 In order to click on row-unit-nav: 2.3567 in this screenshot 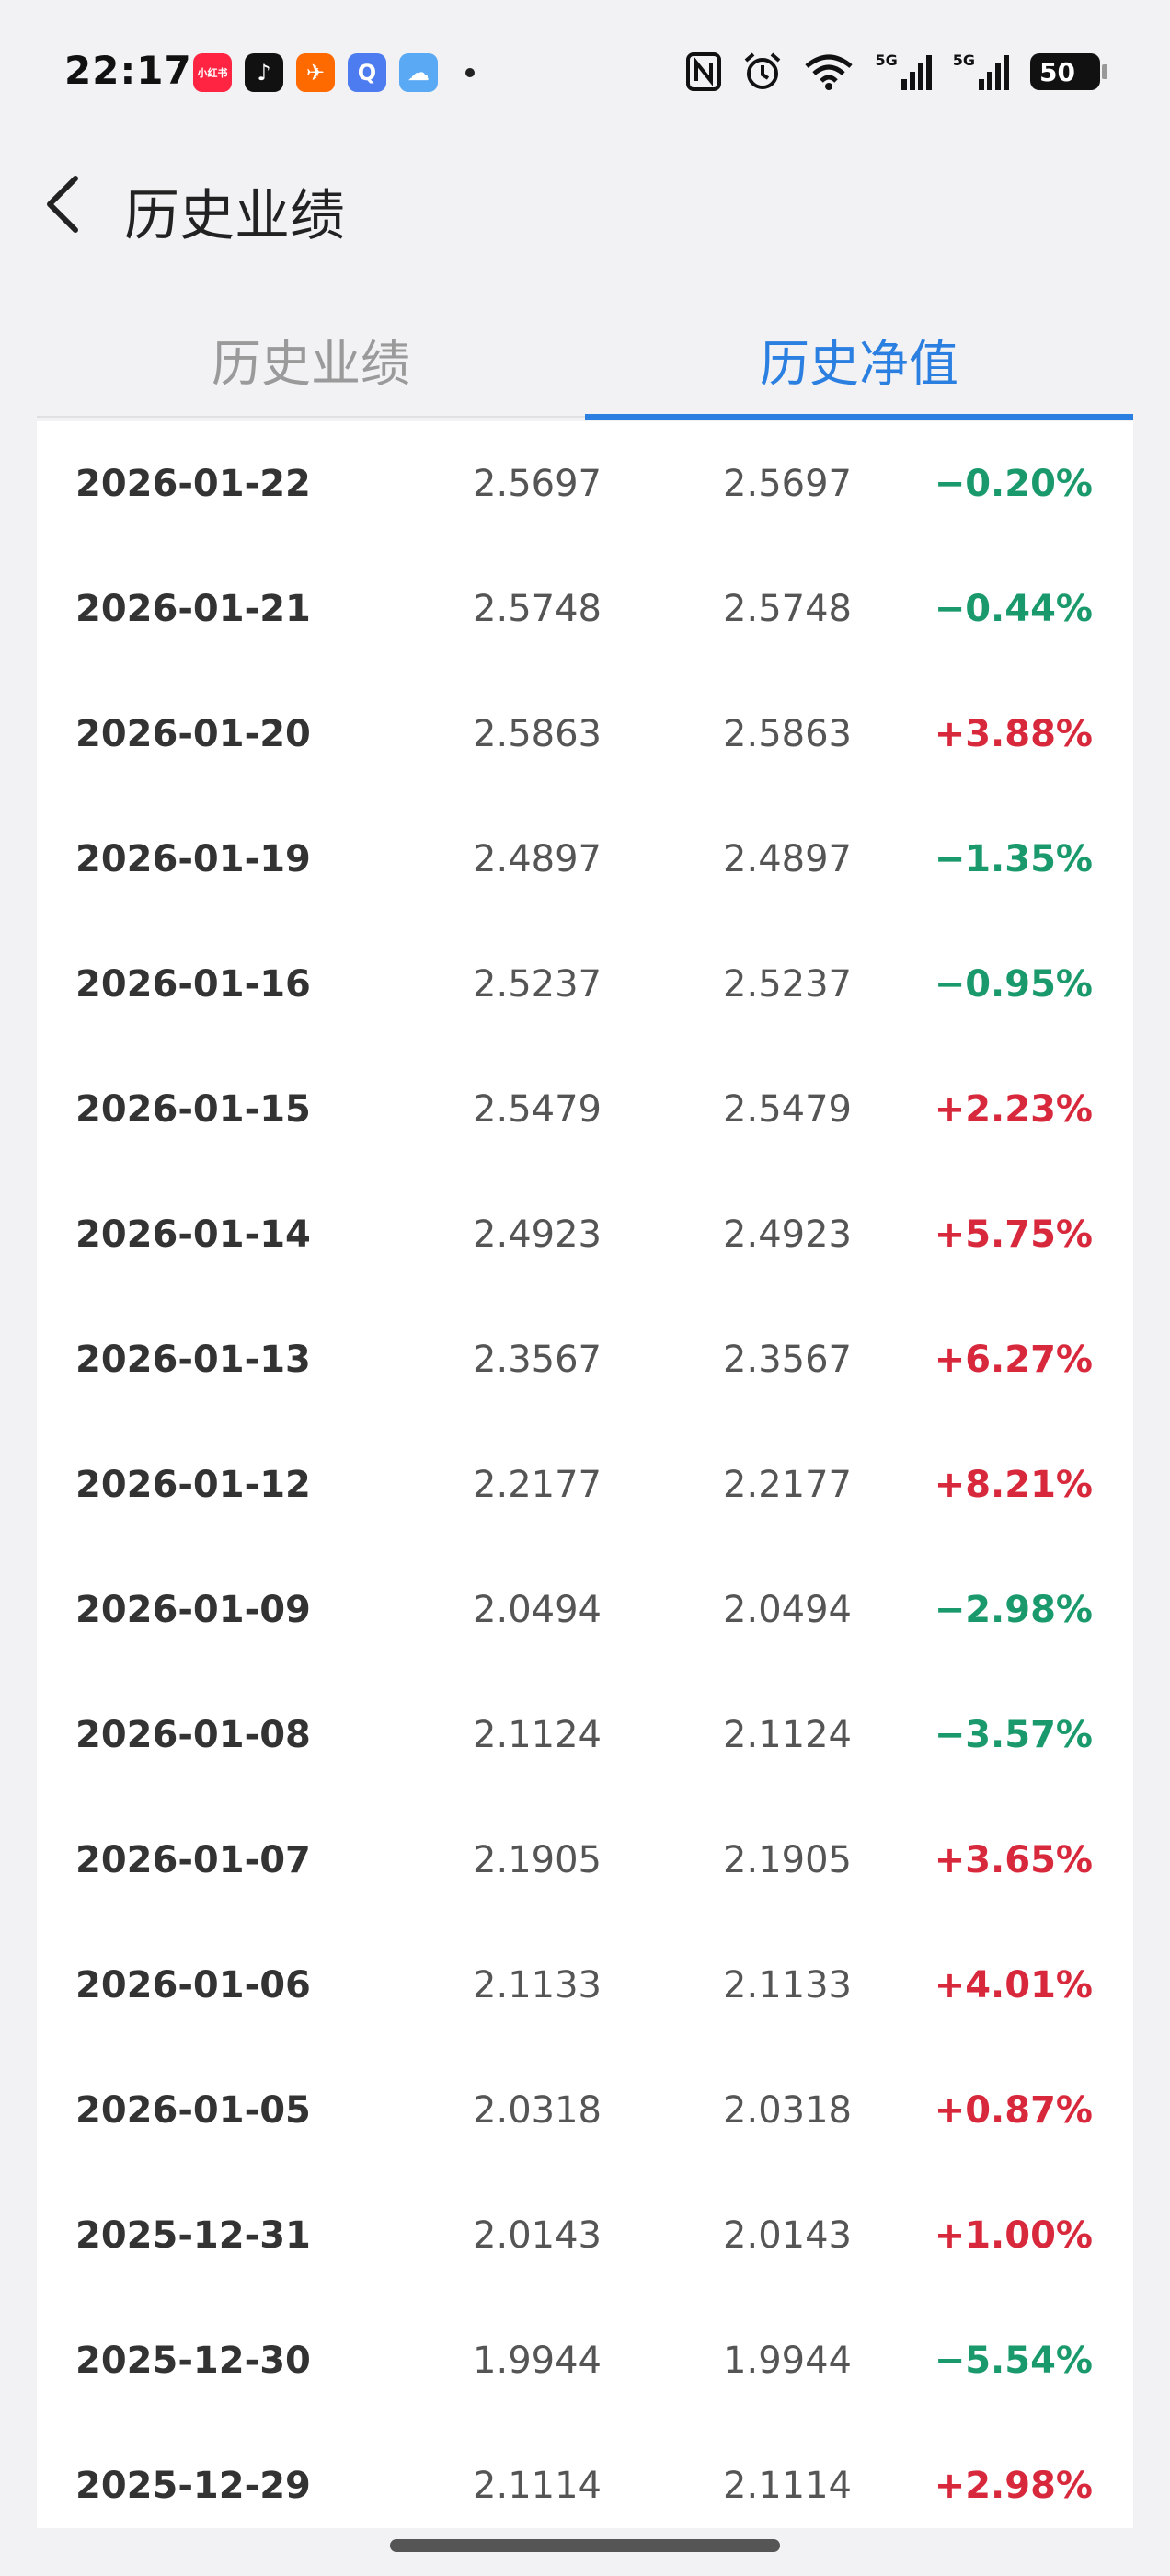, I will do `click(537, 1360)`.